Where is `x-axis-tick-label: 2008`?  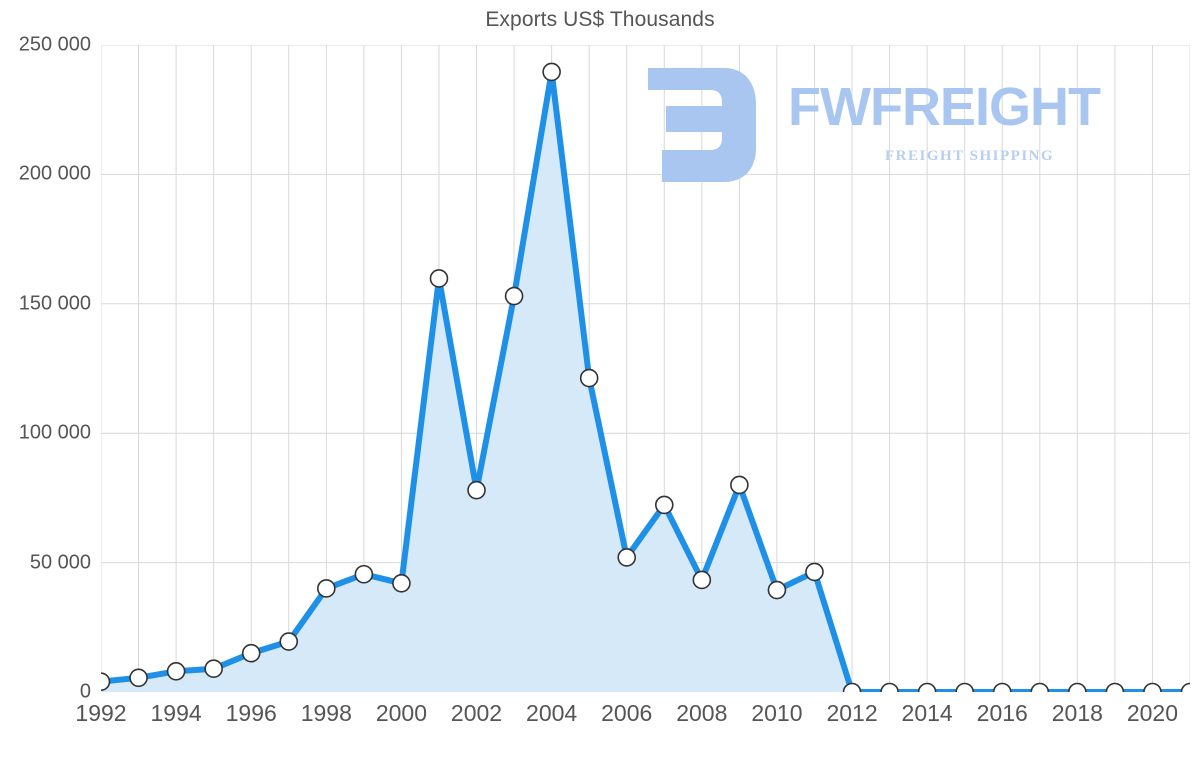
x-axis-tick-label: 2008 is located at coordinates (702, 713).